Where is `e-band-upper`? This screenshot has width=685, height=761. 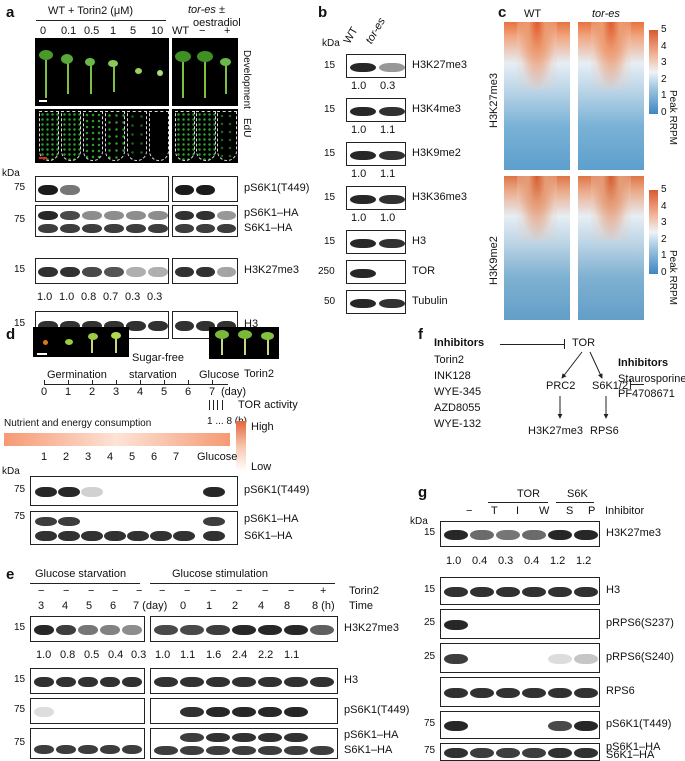
e-band-upper is located at coordinates (296, 737).